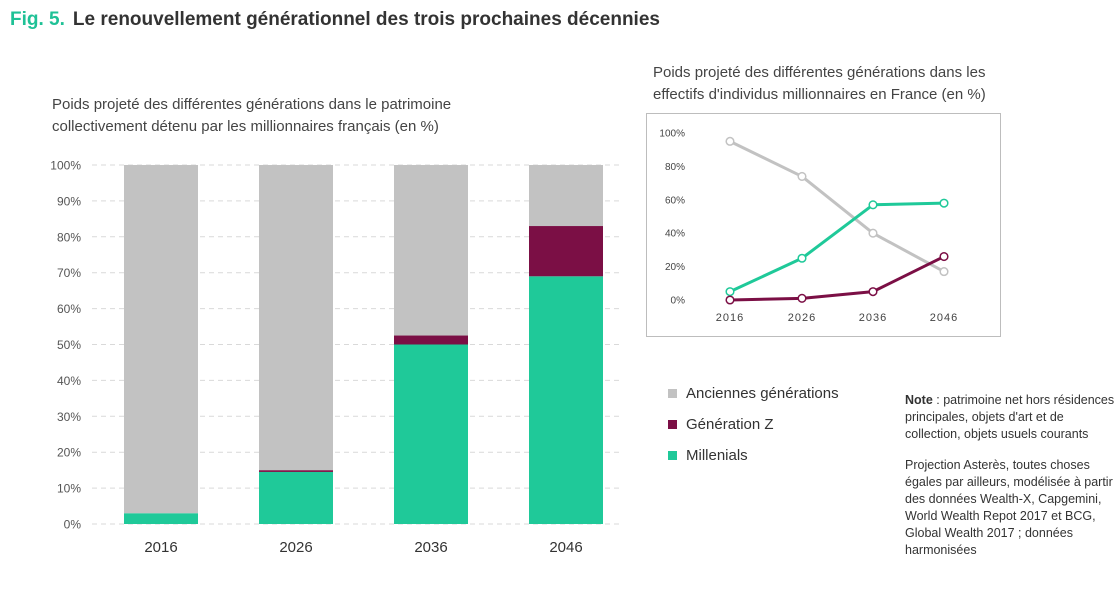 The width and height of the screenshot is (1120, 602). Describe the element at coordinates (753, 455) in the screenshot. I see `legend-item-millenials: Millenials` at that location.